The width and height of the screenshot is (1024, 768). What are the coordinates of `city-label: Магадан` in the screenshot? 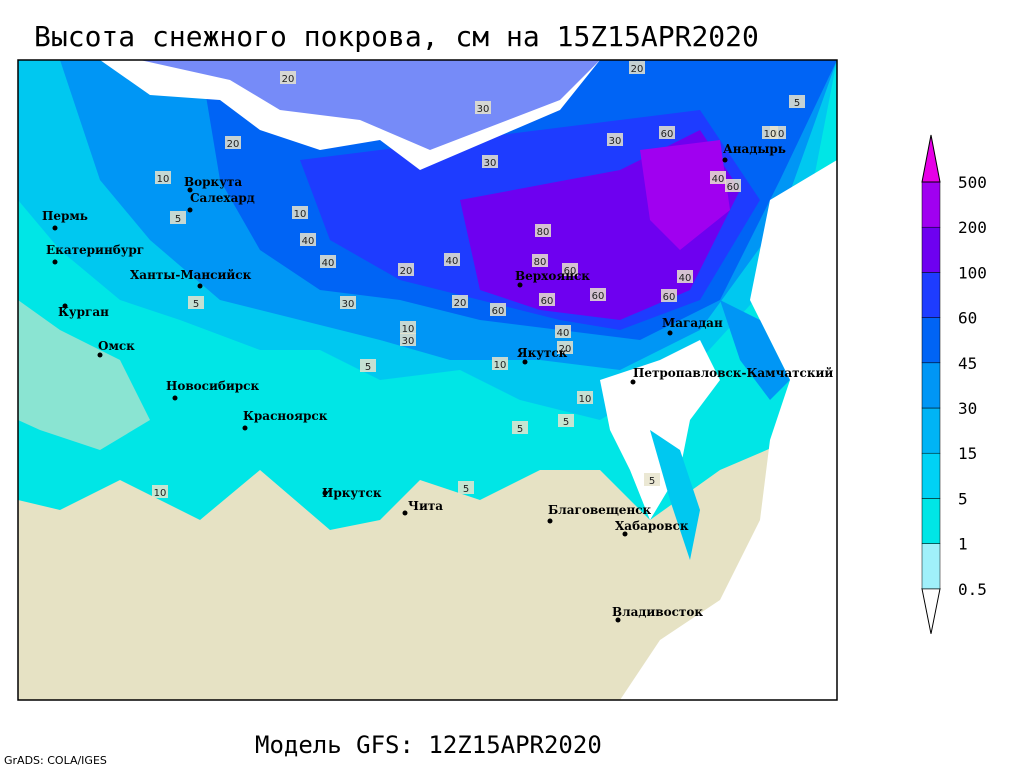 It's located at (692, 323).